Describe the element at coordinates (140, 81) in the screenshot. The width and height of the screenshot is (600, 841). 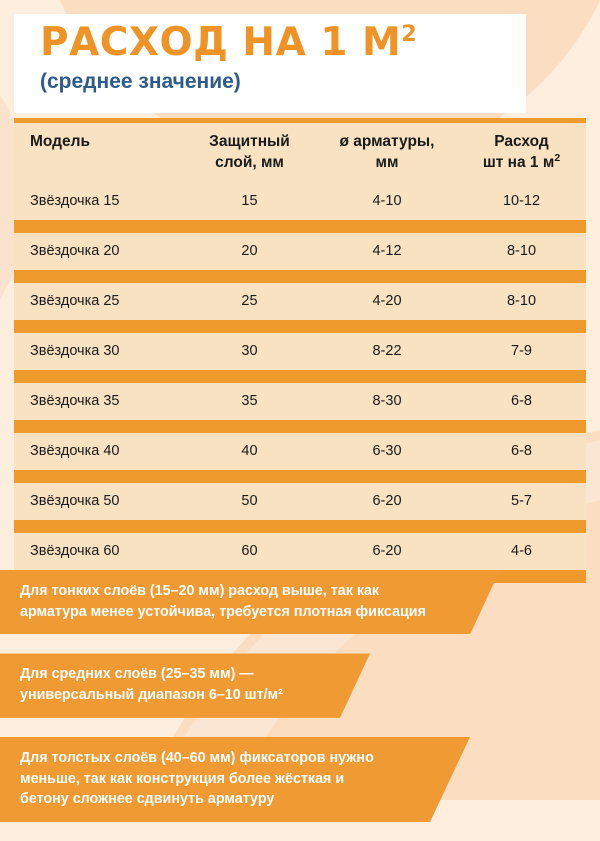
I see `page-subtitle: (среднее значение)` at that location.